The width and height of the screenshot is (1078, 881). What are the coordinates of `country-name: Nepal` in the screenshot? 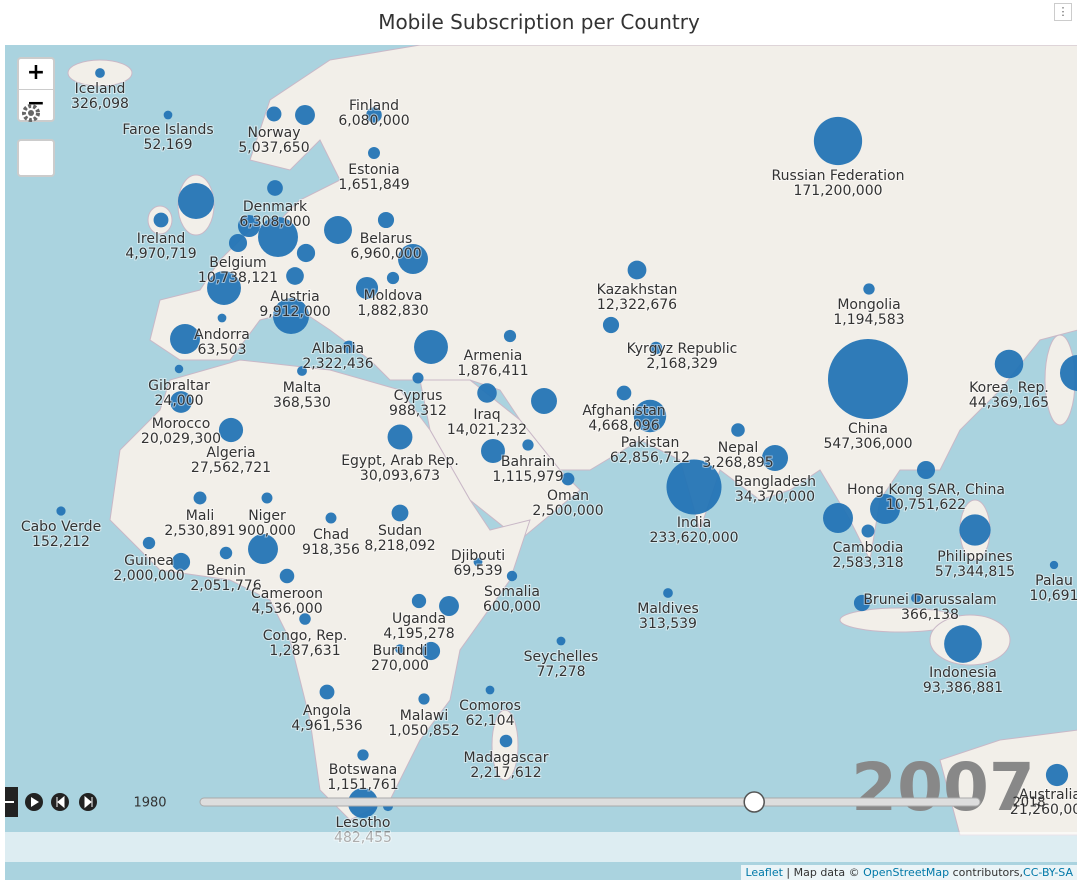 It's located at (738, 448).